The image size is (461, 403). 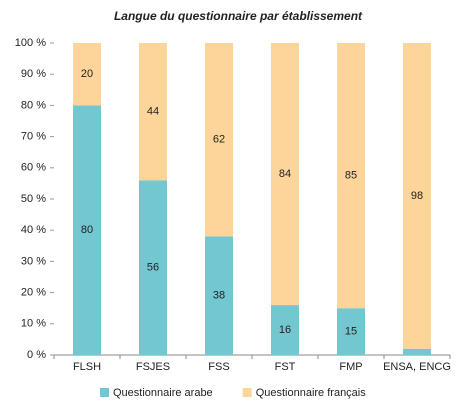 I want to click on value-label: 84, so click(x=285, y=174).